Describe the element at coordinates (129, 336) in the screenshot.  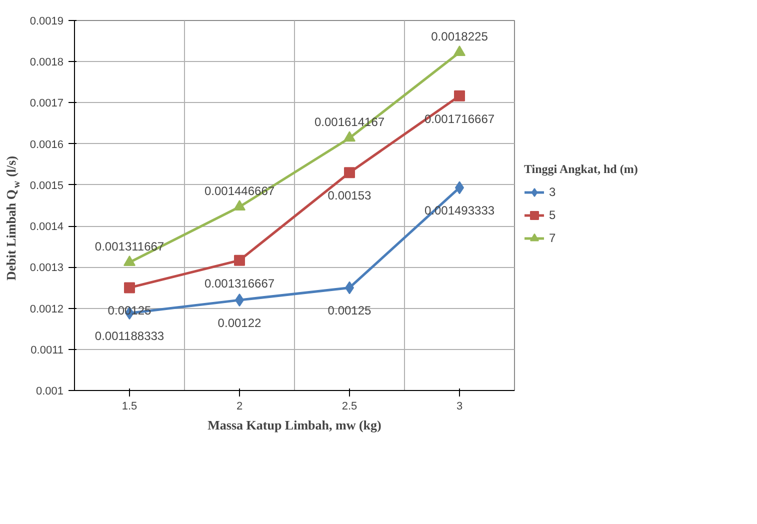
I see `data-label: 0.001188333` at that location.